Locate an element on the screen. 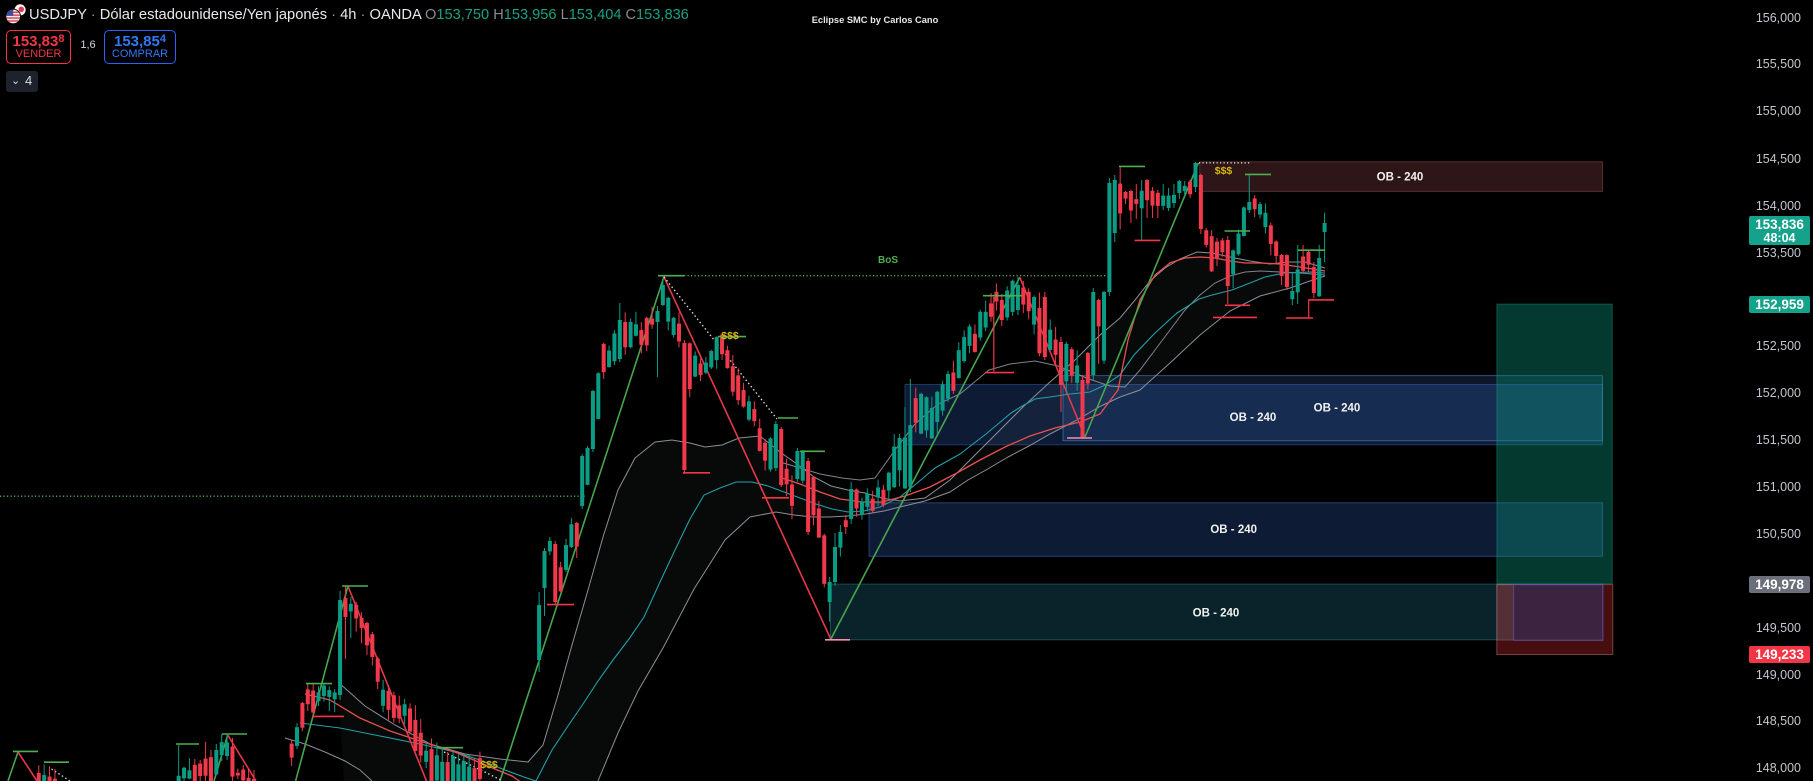 Image resolution: width=1813 pixels, height=781 pixels. svg-text: BoS is located at coordinates (888, 260).